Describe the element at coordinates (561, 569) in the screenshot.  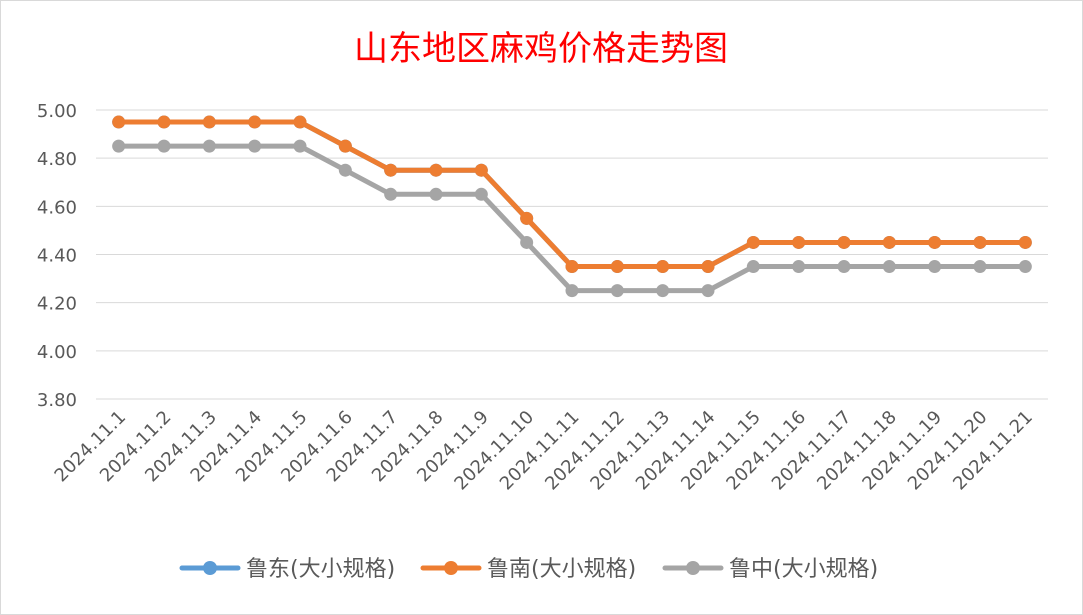
I see `legend-label: 鲁南(大小规格)` at that location.